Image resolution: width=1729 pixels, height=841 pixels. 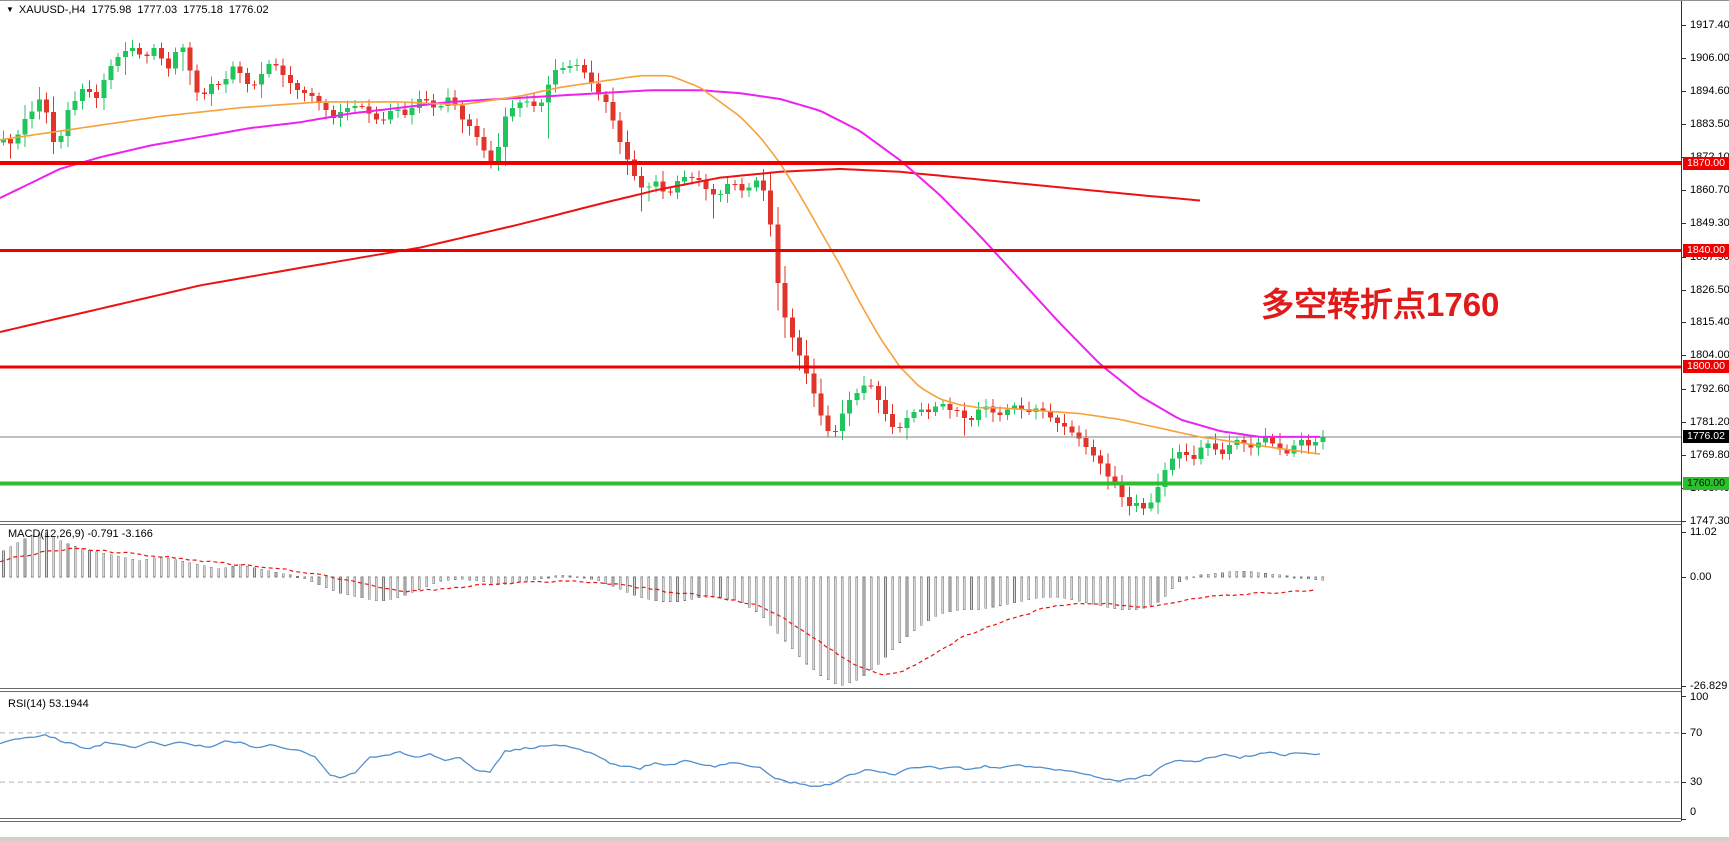 What do you see at coordinates (68, 704) in the screenshot?
I see `rsi-value: 53.1944` at bounding box center [68, 704].